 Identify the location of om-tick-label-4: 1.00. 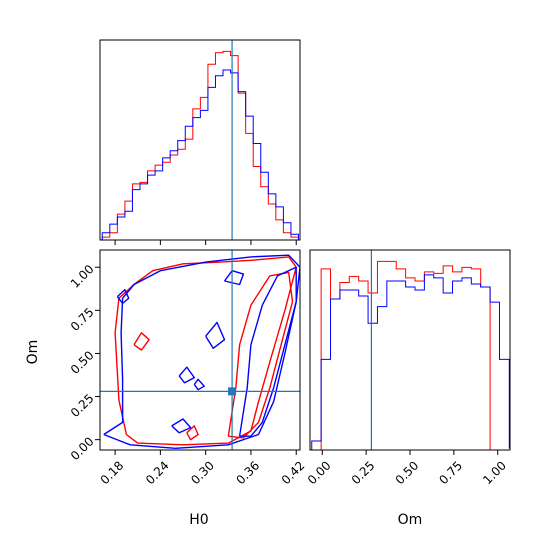
(494, 472).